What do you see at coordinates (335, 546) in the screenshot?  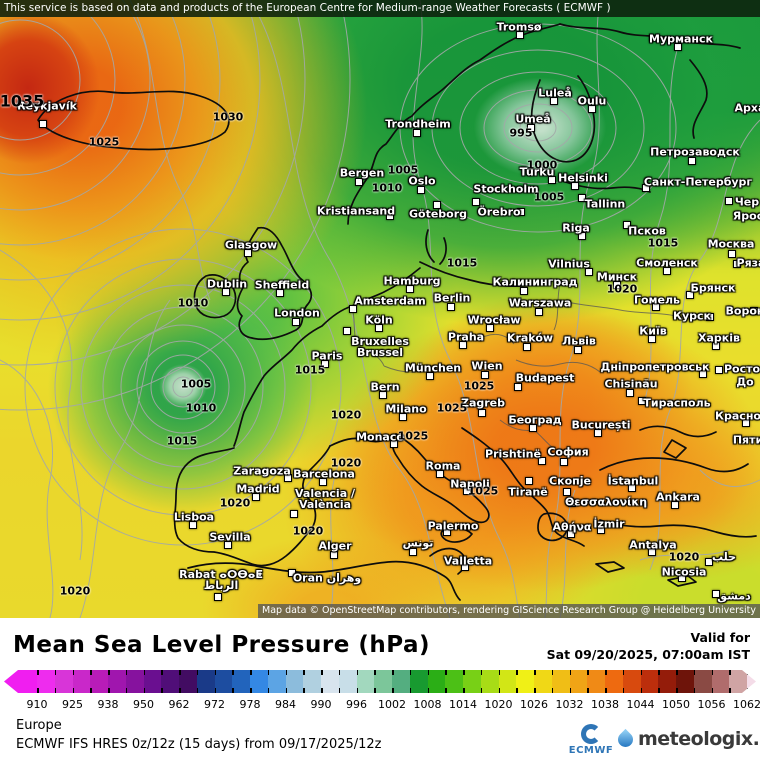 I see `city-label: Alger` at bounding box center [335, 546].